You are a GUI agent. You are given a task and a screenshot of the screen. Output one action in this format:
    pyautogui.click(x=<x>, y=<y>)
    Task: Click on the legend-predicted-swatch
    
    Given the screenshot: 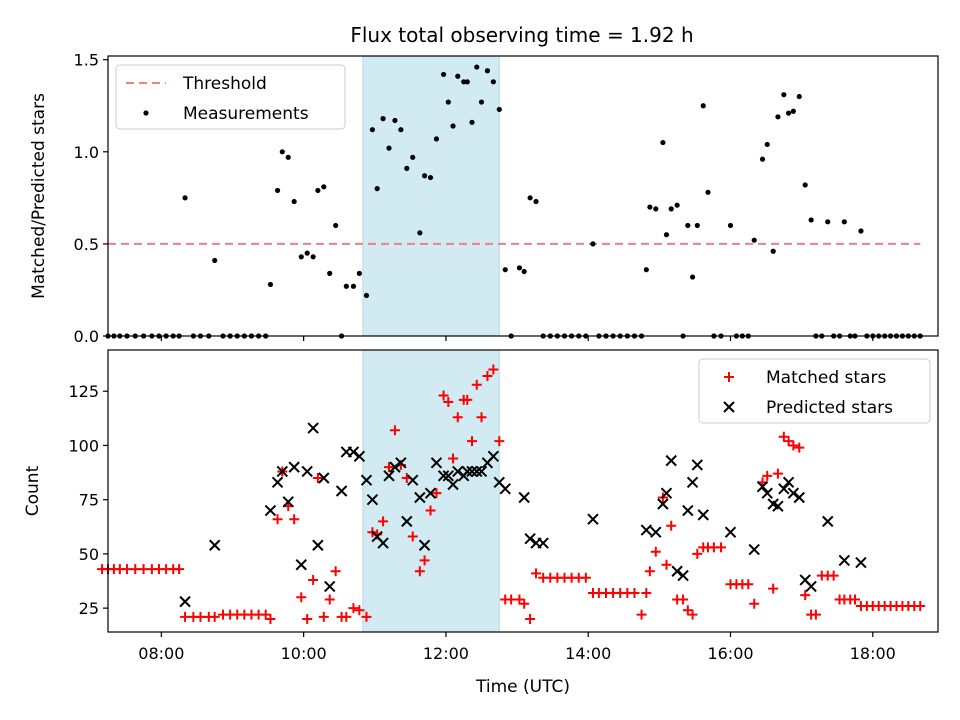 What is the action you would take?
    pyautogui.click(x=729, y=407)
    